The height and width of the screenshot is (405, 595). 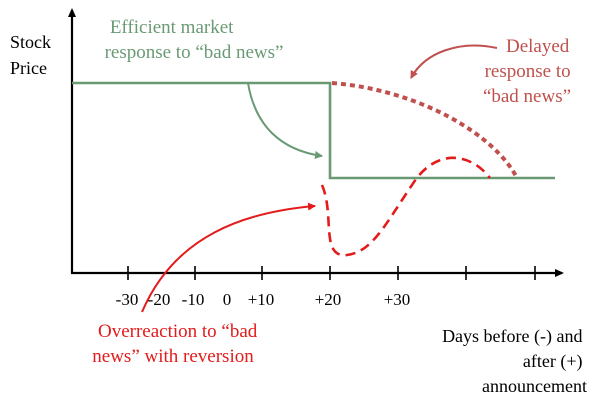 I want to click on x-axis-label-line: after (+), so click(x=553, y=361).